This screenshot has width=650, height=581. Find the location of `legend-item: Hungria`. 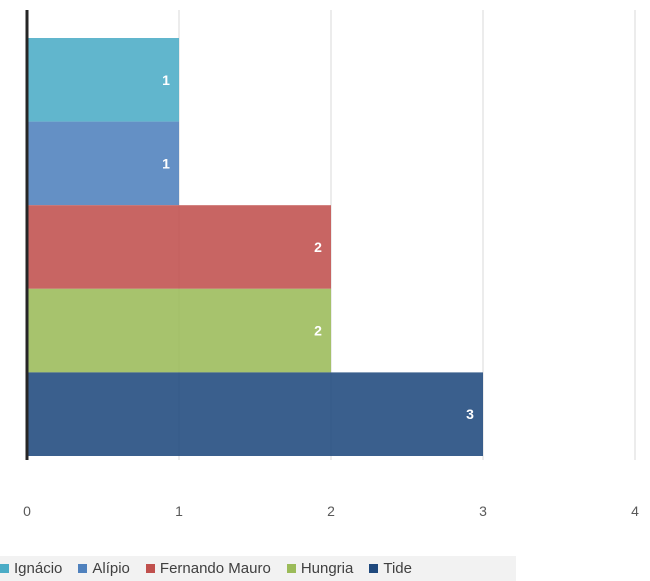

legend-item: Hungria is located at coordinates (320, 568).